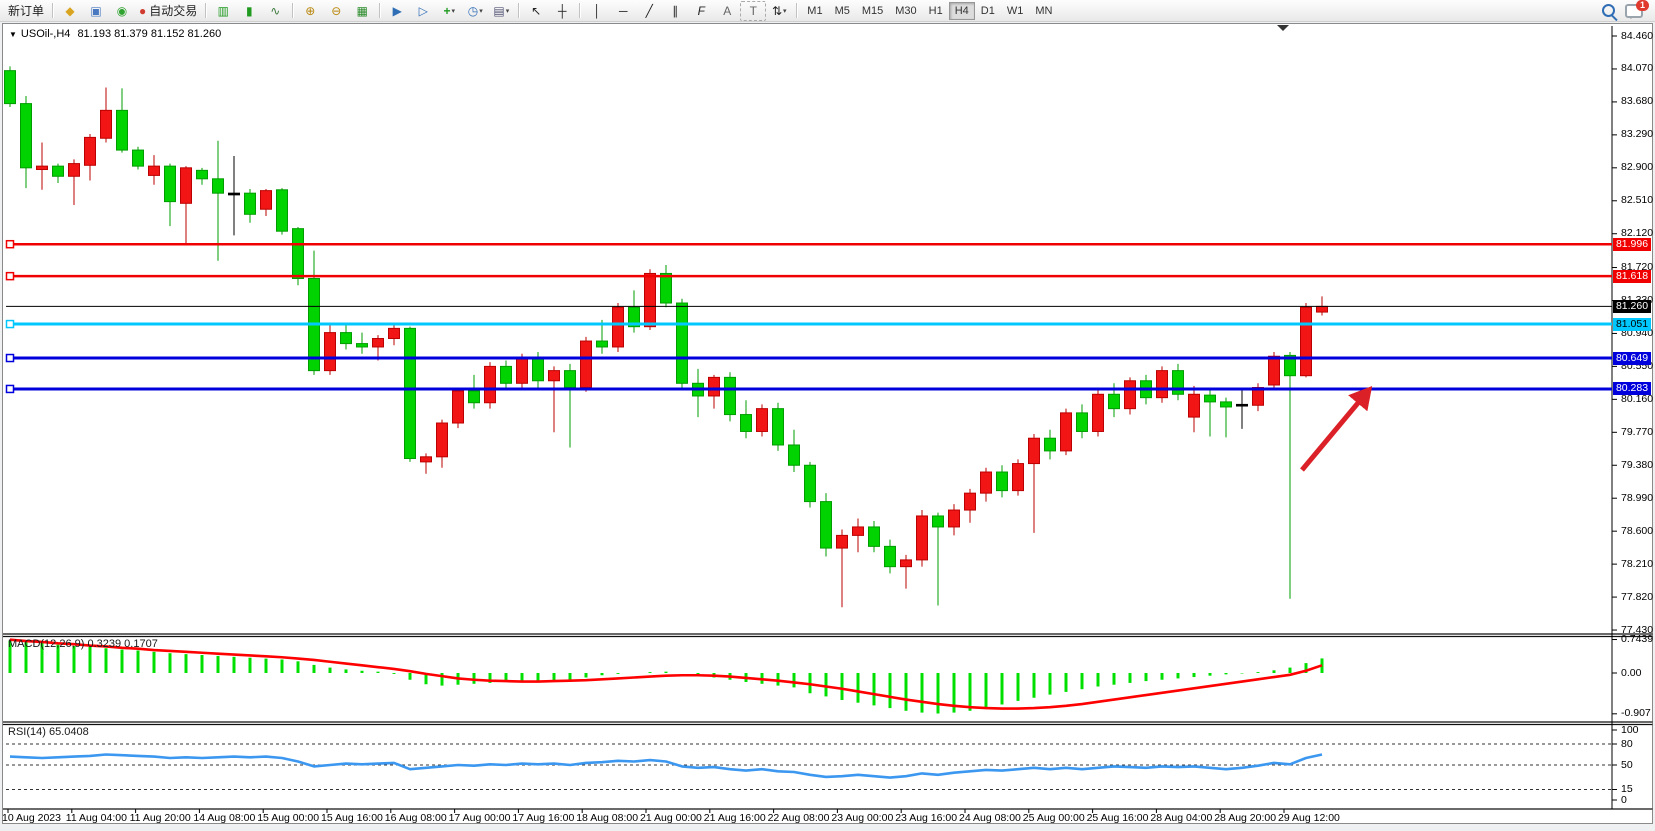  What do you see at coordinates (336, 10) in the screenshot?
I see `zoom-out-icon: ⊖` at bounding box center [336, 10].